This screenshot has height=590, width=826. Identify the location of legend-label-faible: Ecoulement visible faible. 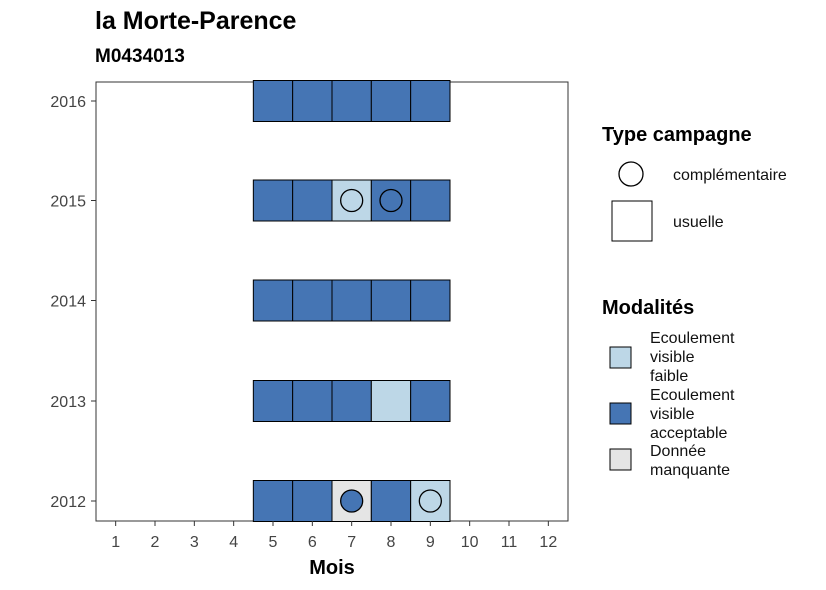
(692, 357).